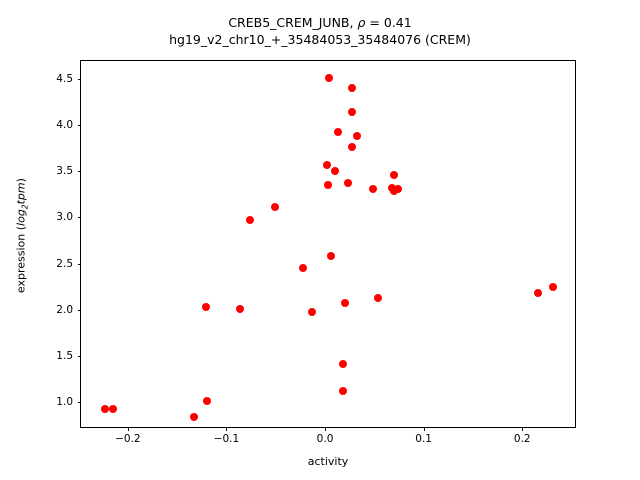  Describe the element at coordinates (328, 461) in the screenshot. I see `x-axis-label: activity` at that location.